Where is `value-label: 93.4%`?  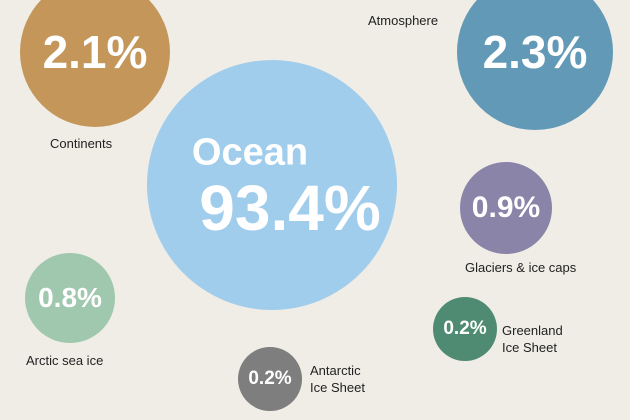
value-label: 93.4% is located at coordinates (290, 208).